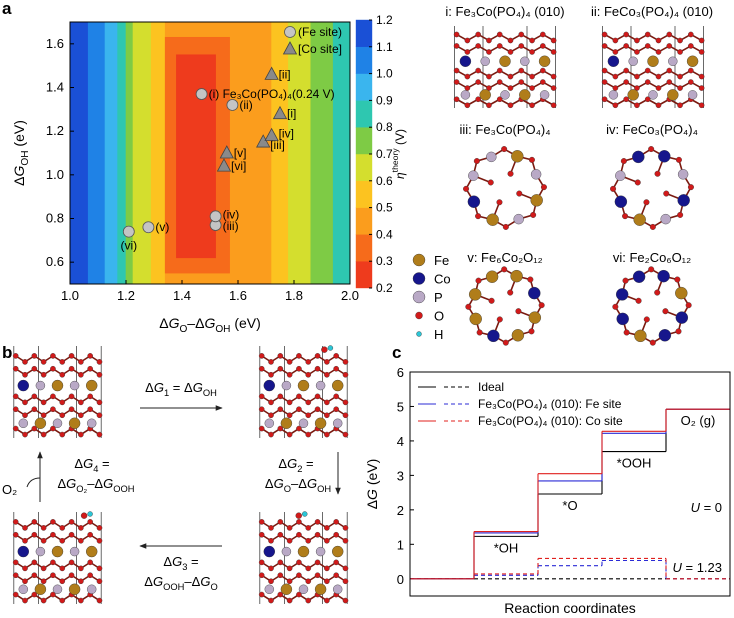 The image size is (734, 618). I want to click on element-label: Co, so click(442, 279).